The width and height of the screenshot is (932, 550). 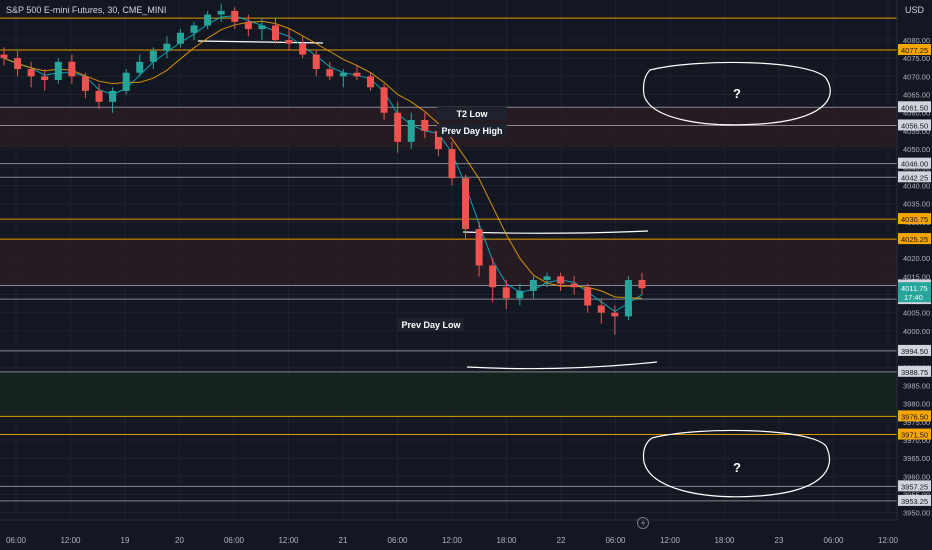 What do you see at coordinates (916, 149) in the screenshot?
I see `price-tick-label: 4050.00` at bounding box center [916, 149].